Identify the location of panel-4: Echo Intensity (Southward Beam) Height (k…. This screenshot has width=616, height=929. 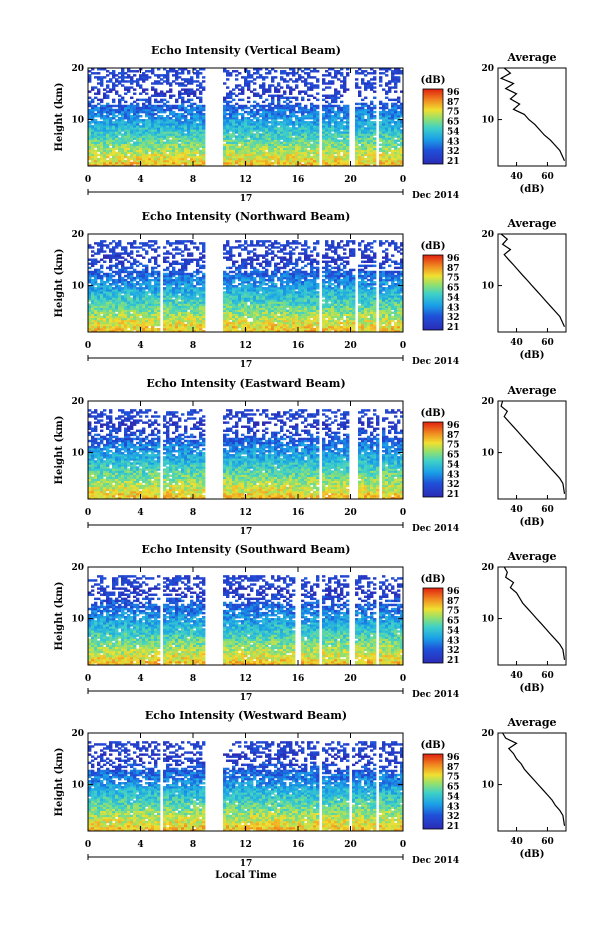
(310, 623).